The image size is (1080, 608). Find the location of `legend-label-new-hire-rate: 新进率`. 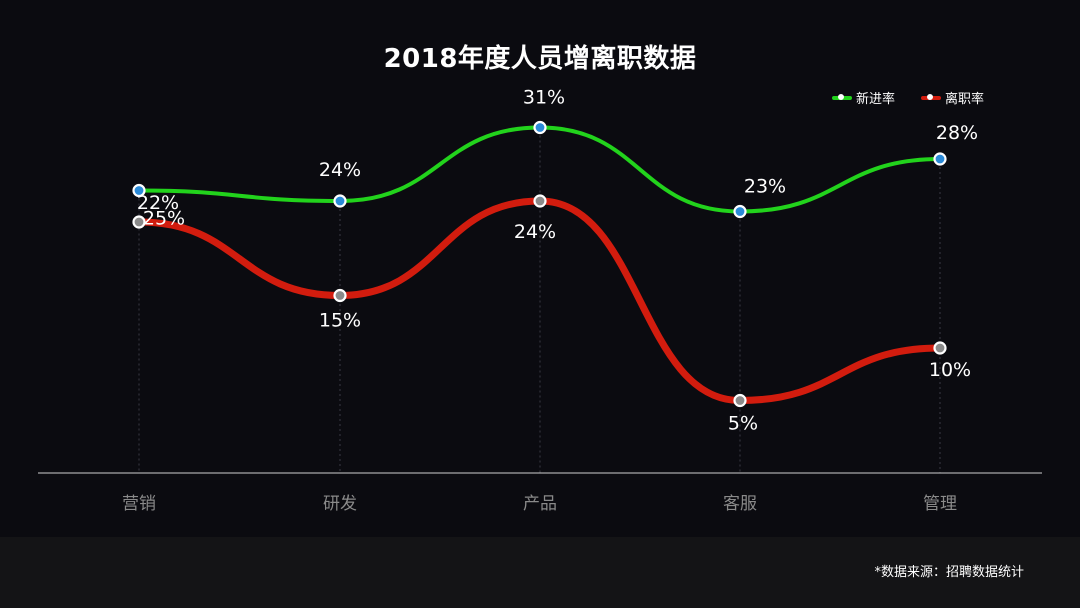

legend-label-new-hire-rate: 新进率 is located at coordinates (876, 99).